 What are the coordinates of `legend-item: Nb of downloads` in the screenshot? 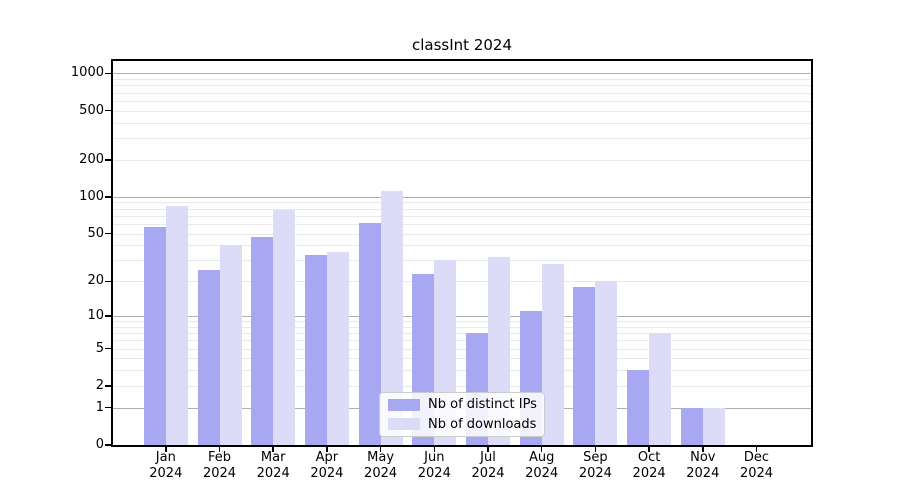 It's located at (462, 424).